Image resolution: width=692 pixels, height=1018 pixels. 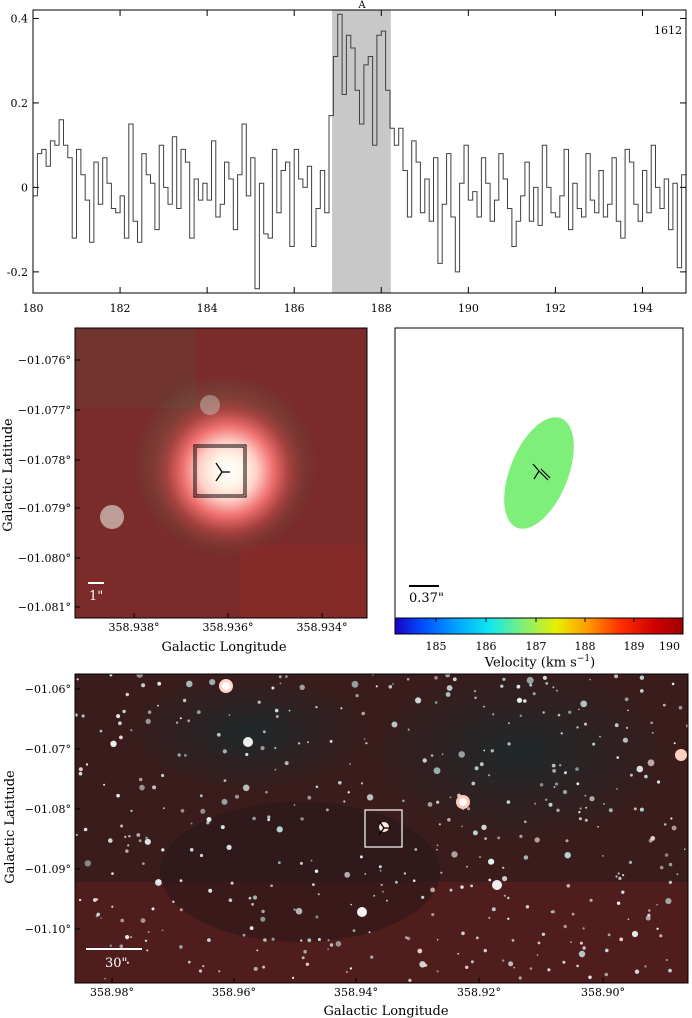 I want to click on zoom-y-axis-title: Galactic Latitude, so click(x=8, y=475).